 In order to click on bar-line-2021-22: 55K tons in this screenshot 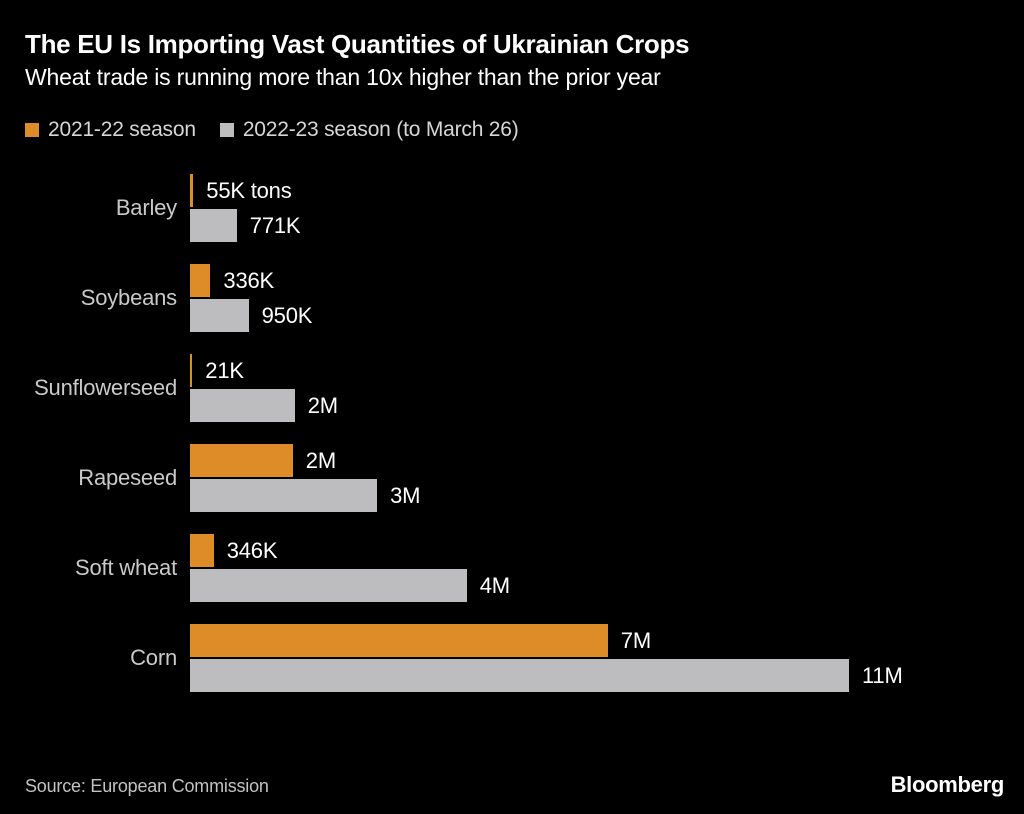, I will do `click(519, 190)`.